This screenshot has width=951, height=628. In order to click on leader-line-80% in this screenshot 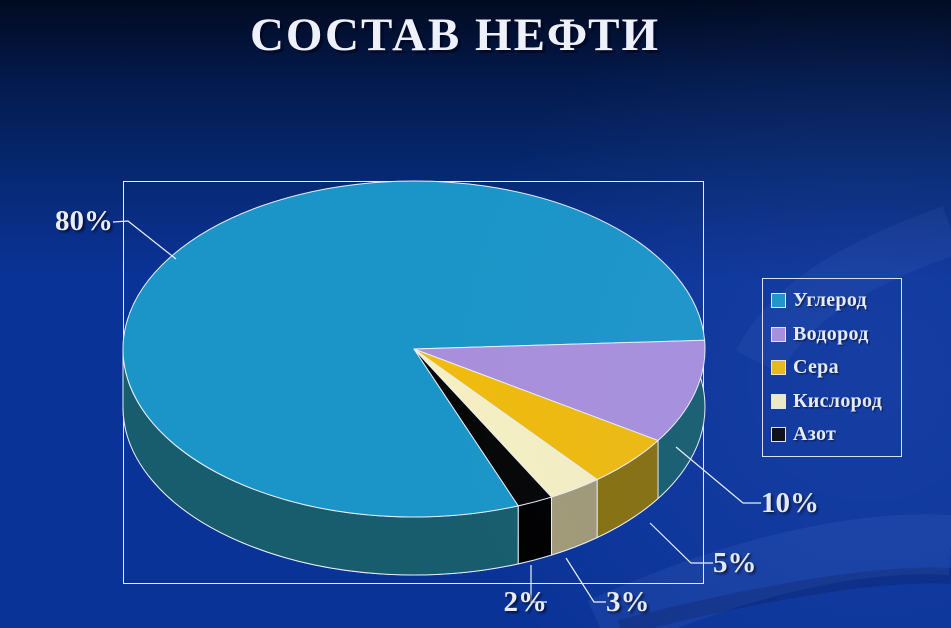, I will do `click(144, 240)`.